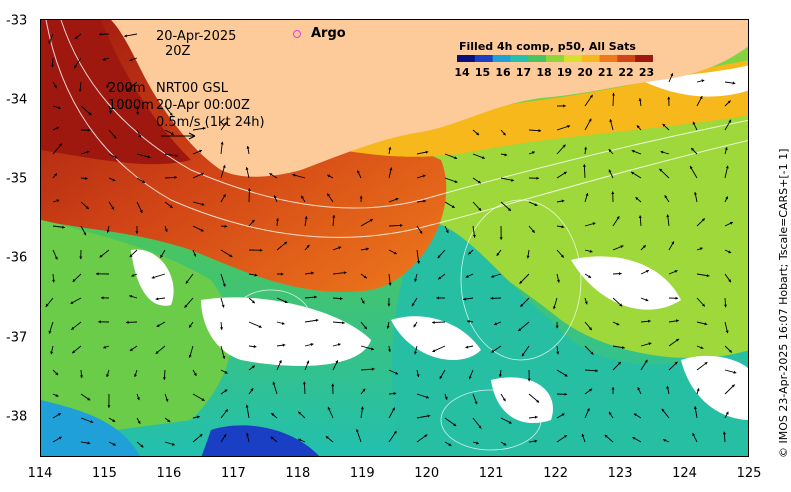 This screenshot has width=791, height=492. What do you see at coordinates (501, 58) in the screenshot?
I see `colorbar-segment` at bounding box center [501, 58].